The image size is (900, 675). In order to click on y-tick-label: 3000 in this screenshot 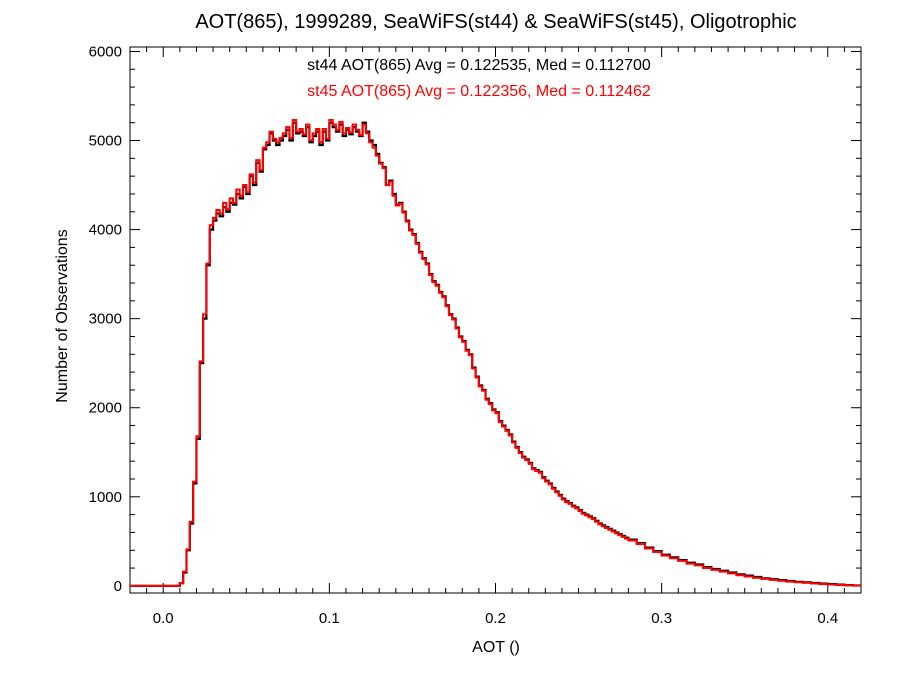, I will do `click(105, 319)`.